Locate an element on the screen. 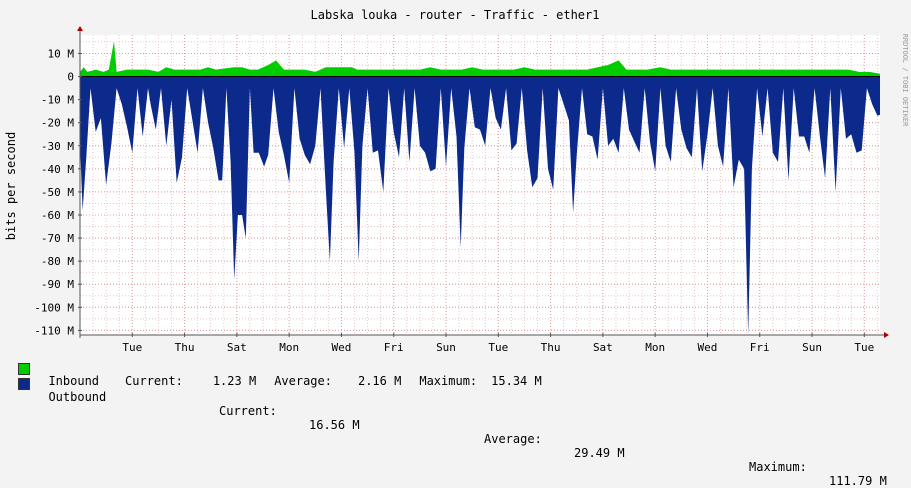 This screenshot has height=488, width=911. legend-outbound-maximum: 111.79 M is located at coordinates (858, 481).